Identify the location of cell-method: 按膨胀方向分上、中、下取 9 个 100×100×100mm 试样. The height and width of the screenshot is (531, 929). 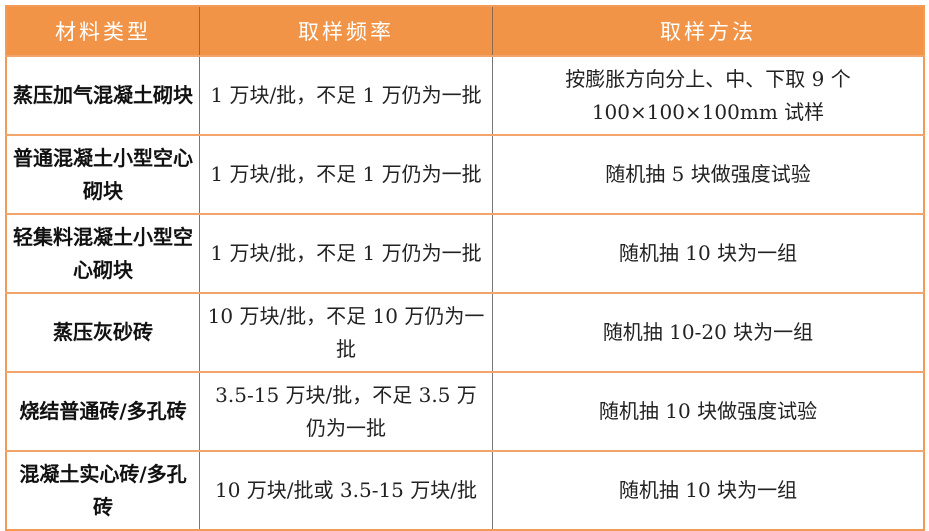
(708, 95).